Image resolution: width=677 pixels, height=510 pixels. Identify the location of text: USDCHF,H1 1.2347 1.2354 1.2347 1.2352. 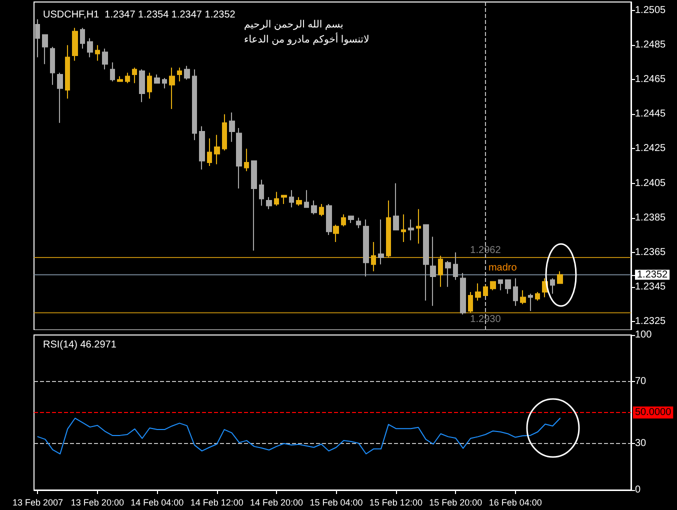
(139, 15).